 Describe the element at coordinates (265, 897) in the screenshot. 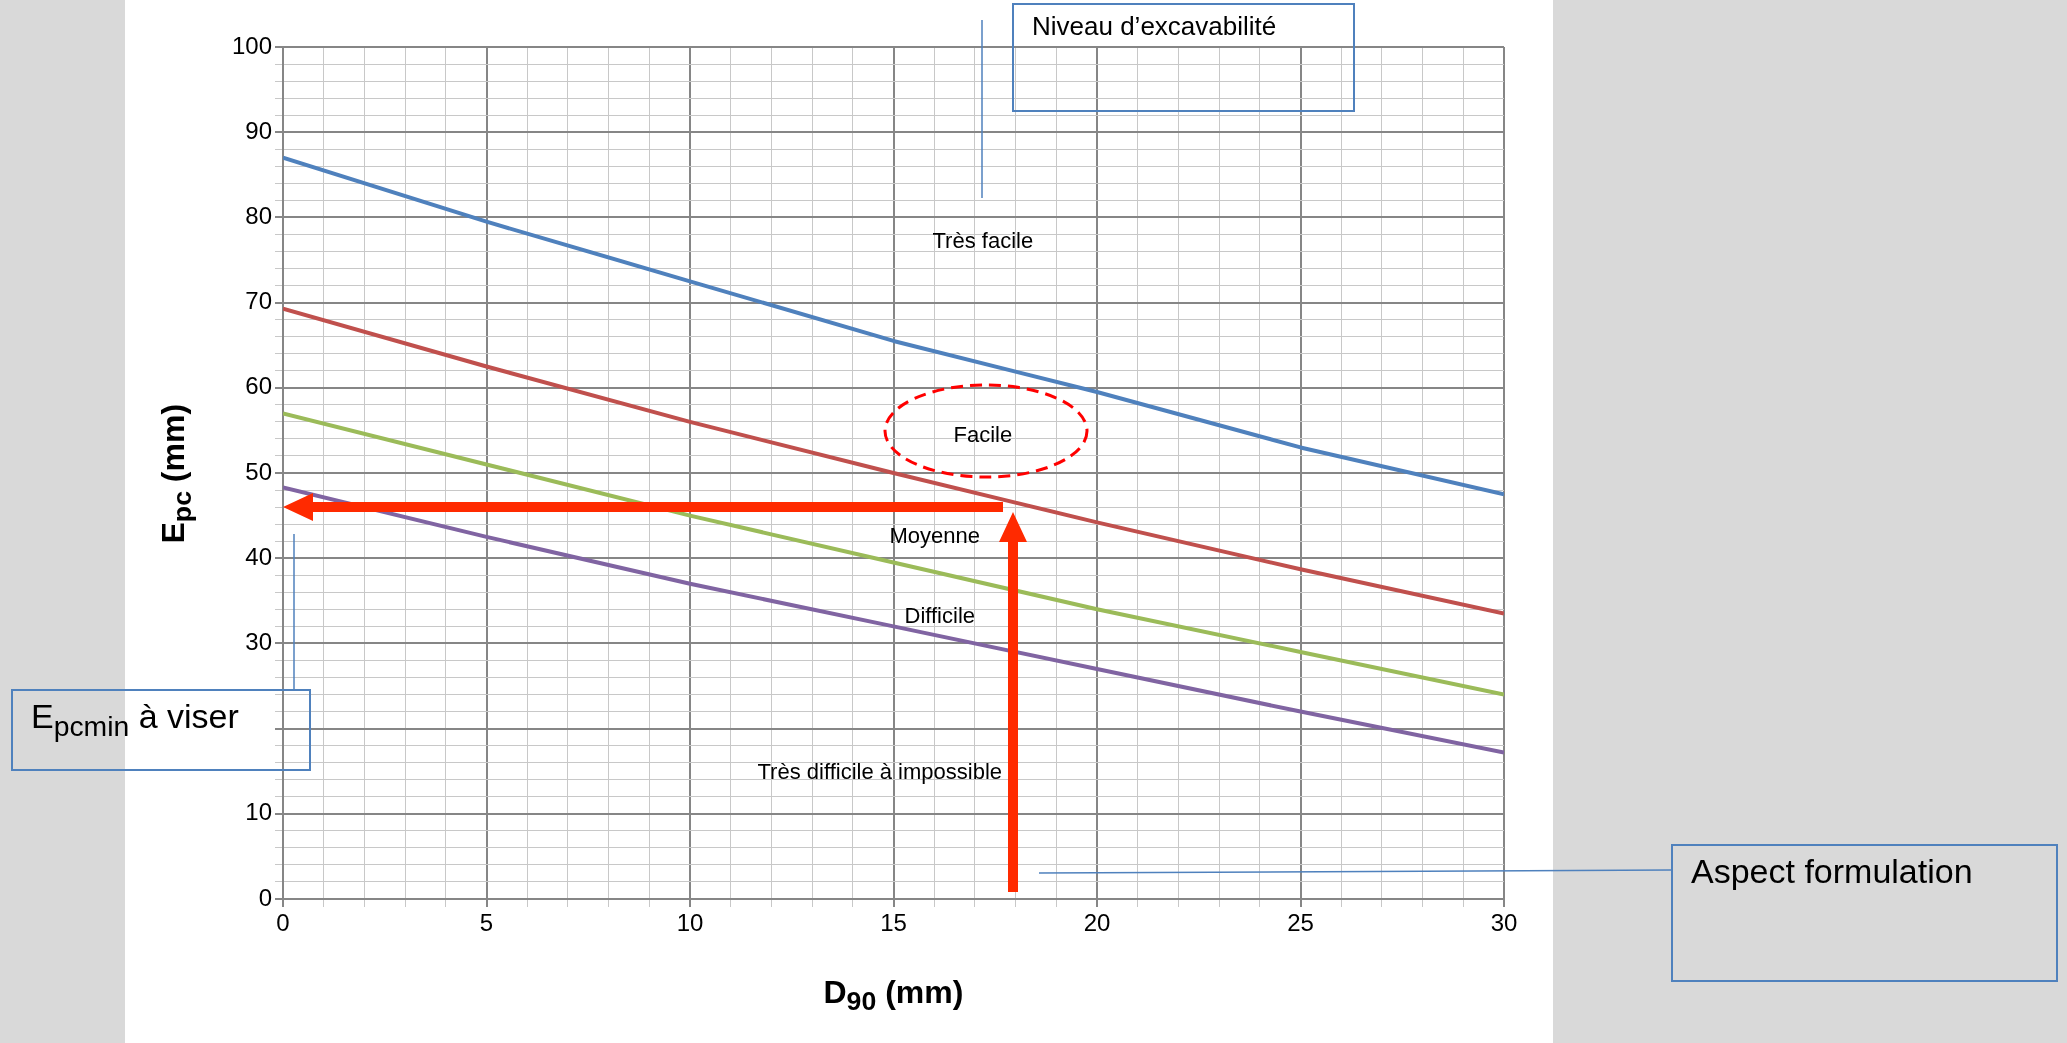

I see `y-tick-label: 0` at that location.